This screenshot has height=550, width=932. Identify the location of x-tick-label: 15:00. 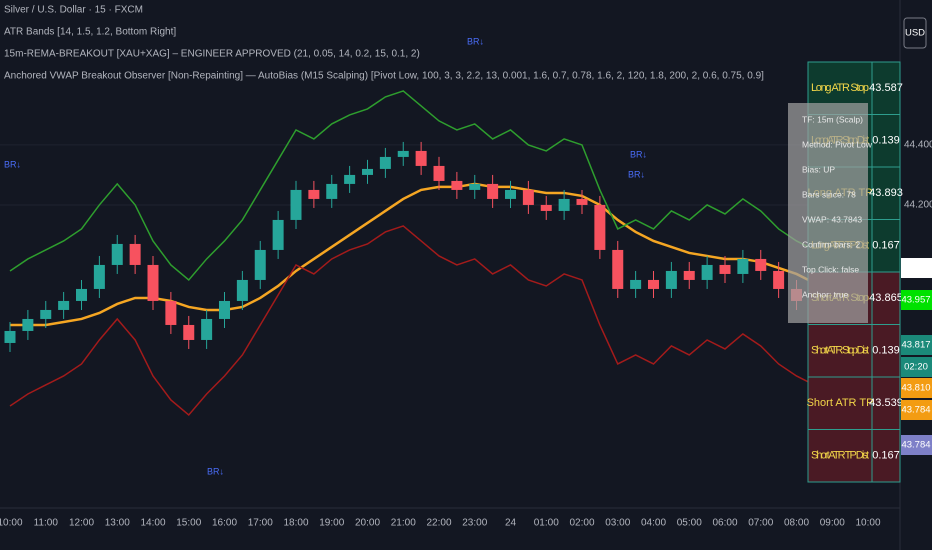
(188, 523).